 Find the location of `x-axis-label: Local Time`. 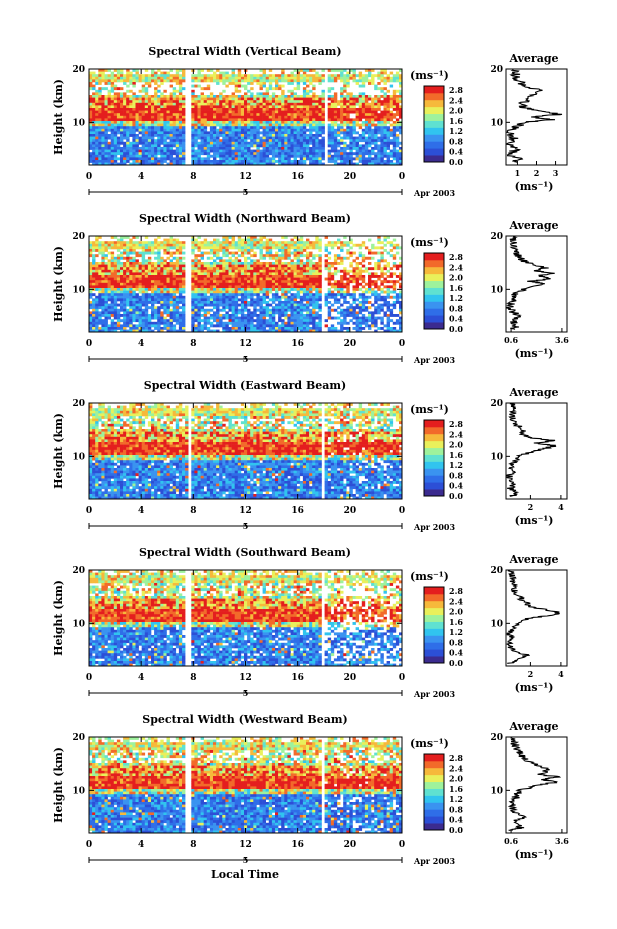

x-axis-label: Local Time is located at coordinates (245, 874).